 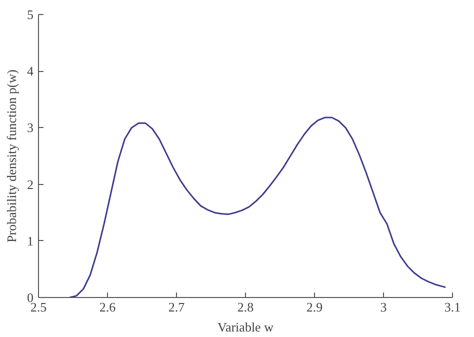 I want to click on y-axis-title: Probability density function p(w), so click(x=11, y=156).